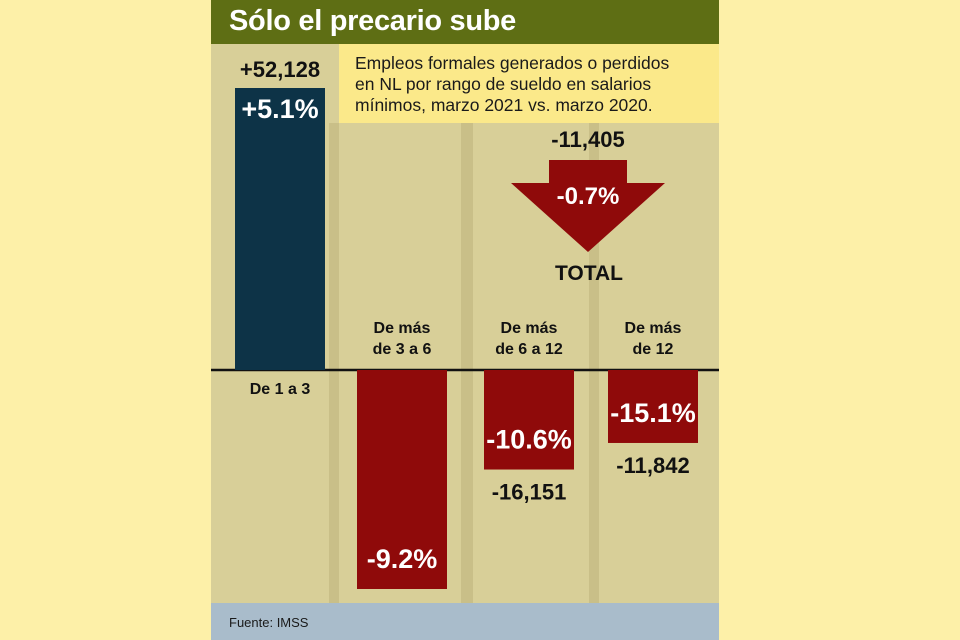 The image size is (960, 640). What do you see at coordinates (529, 492) in the screenshot?
I see `value-label: -16,151` at bounding box center [529, 492].